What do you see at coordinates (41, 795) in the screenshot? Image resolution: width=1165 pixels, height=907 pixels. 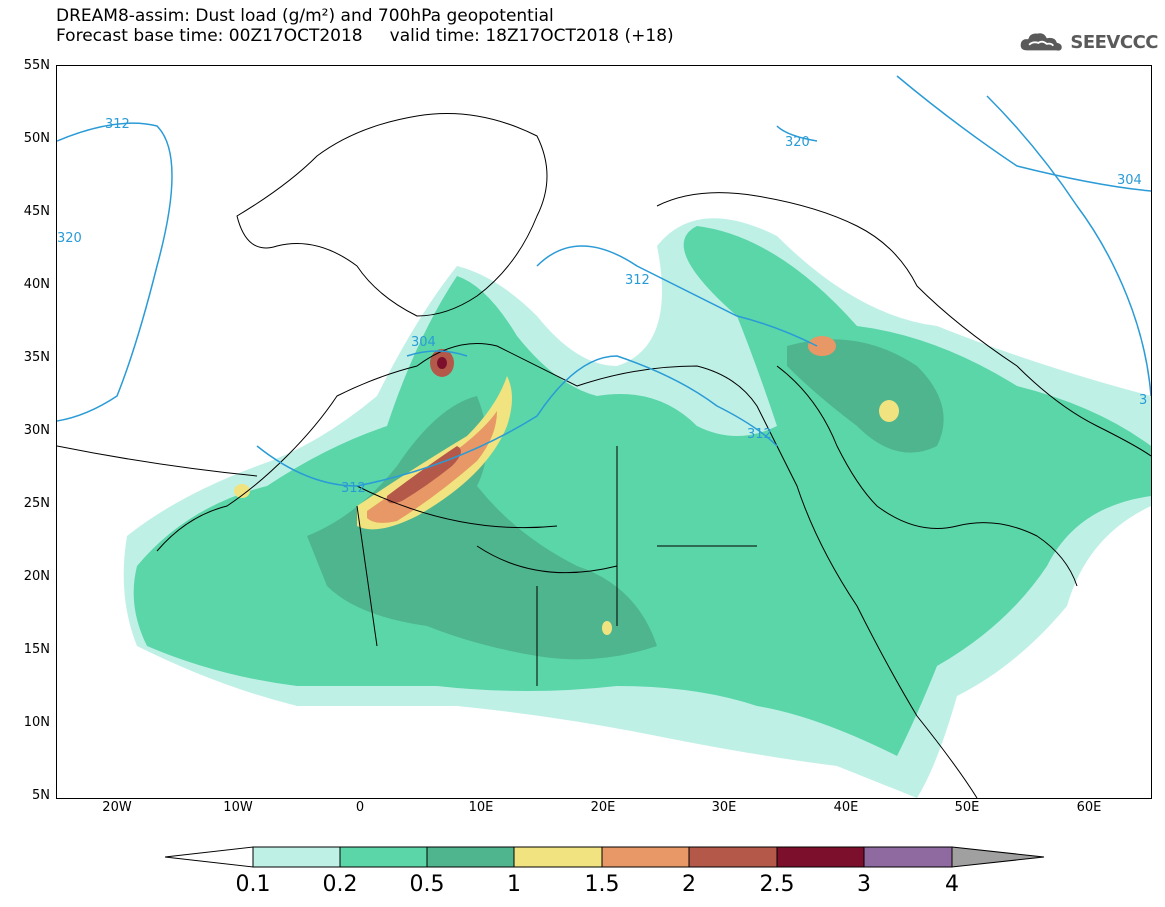 I see `lat-label-5n: 5N` at bounding box center [41, 795].